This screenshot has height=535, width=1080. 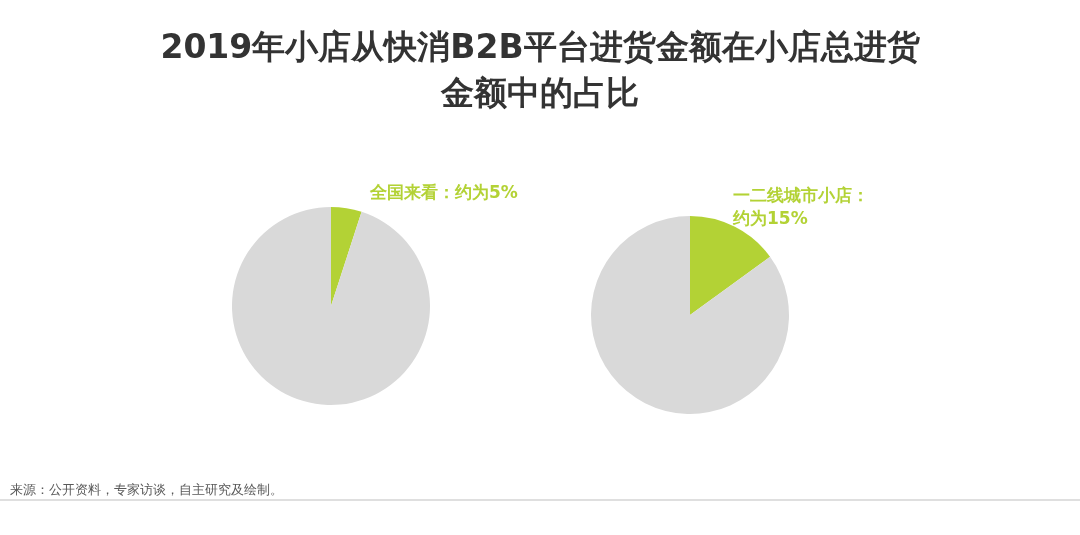 What do you see at coordinates (443, 192) in the screenshot?
I see `slice-label: 全国来看：约为5%` at bounding box center [443, 192].